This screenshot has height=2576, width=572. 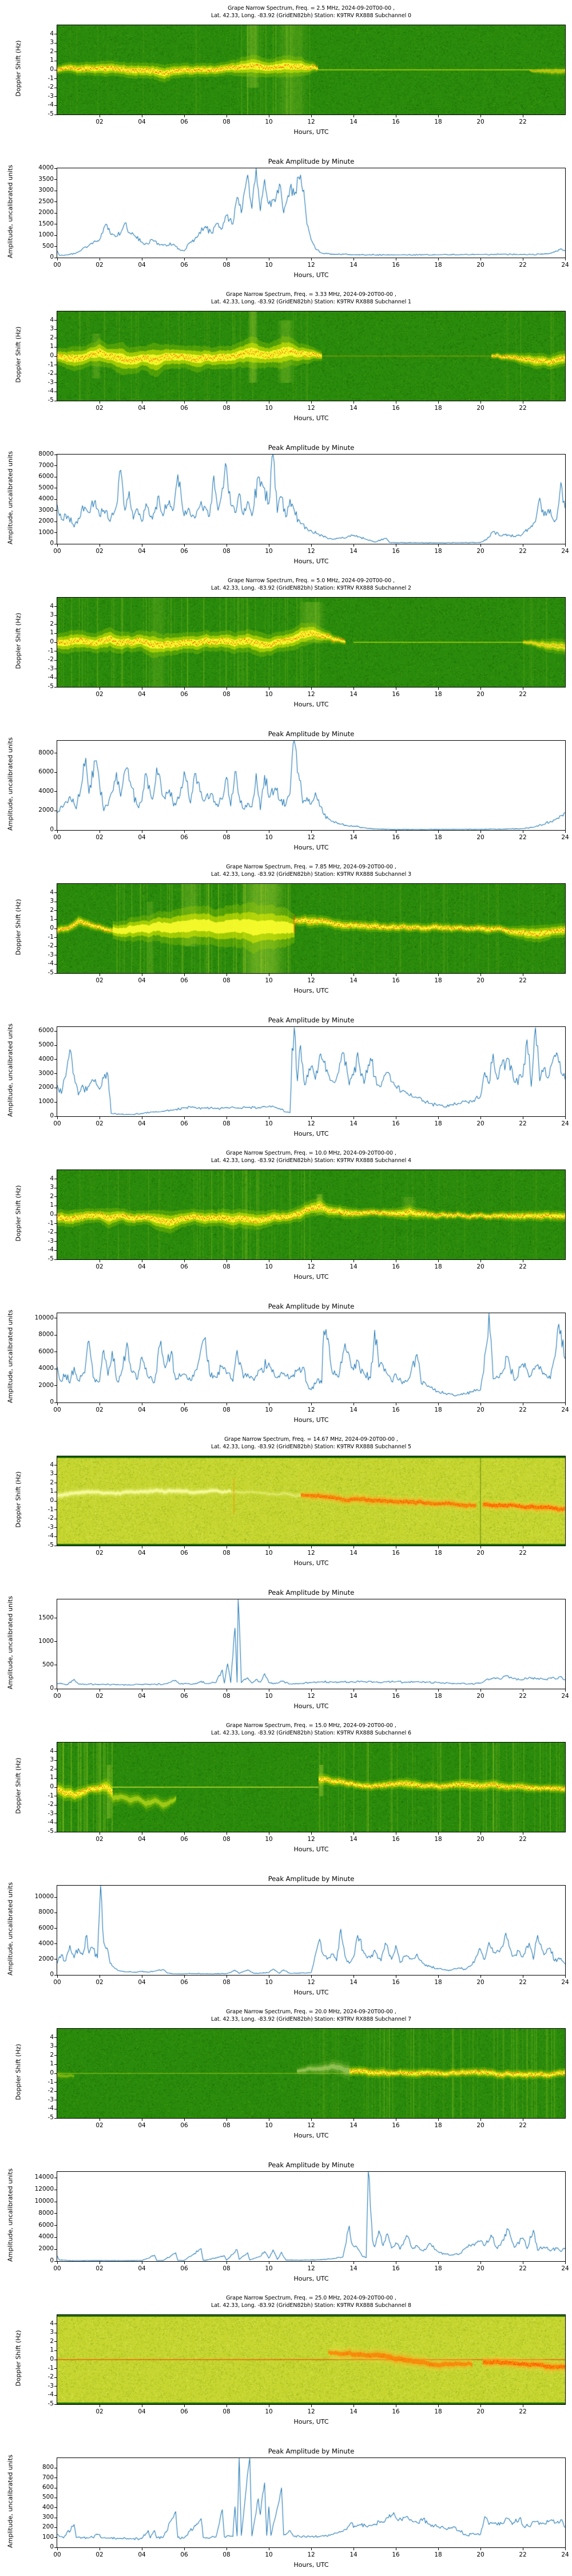 I want to click on y-tick-label: 1, so click(x=52, y=60).